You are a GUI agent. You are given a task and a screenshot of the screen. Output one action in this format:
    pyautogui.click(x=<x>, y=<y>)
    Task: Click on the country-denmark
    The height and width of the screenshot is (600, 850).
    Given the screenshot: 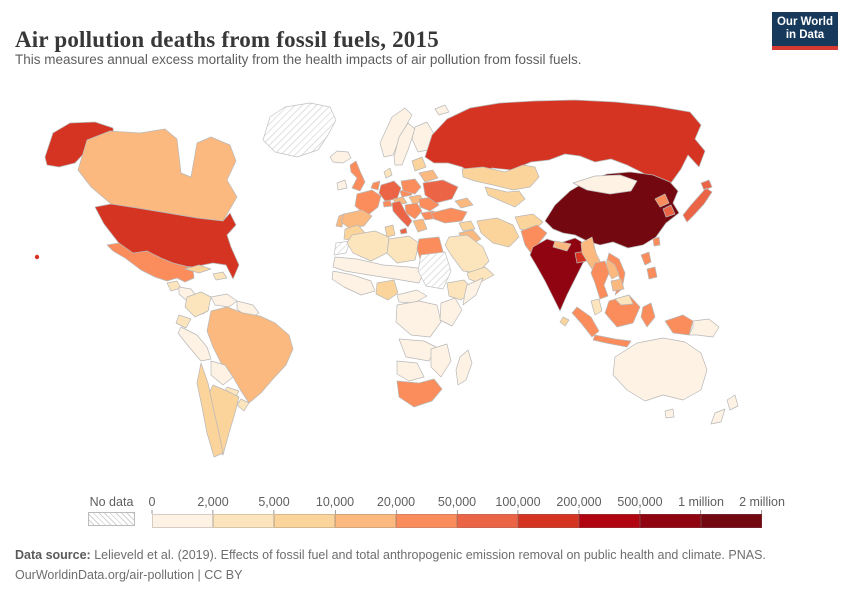 What is the action you would take?
    pyautogui.click(x=388, y=173)
    